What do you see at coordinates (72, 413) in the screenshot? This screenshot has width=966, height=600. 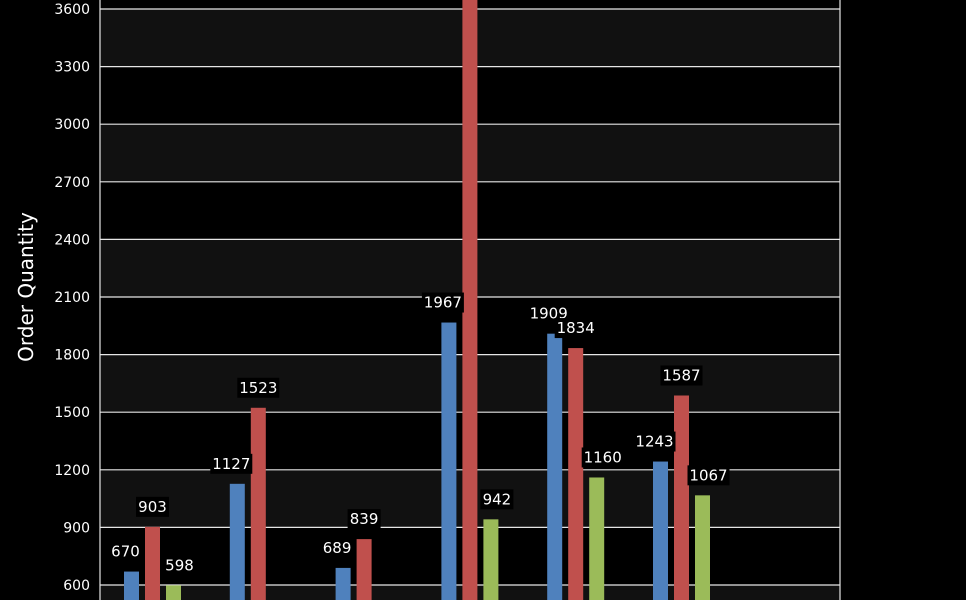 I see `y-tick-label: 1500` at bounding box center [72, 413].